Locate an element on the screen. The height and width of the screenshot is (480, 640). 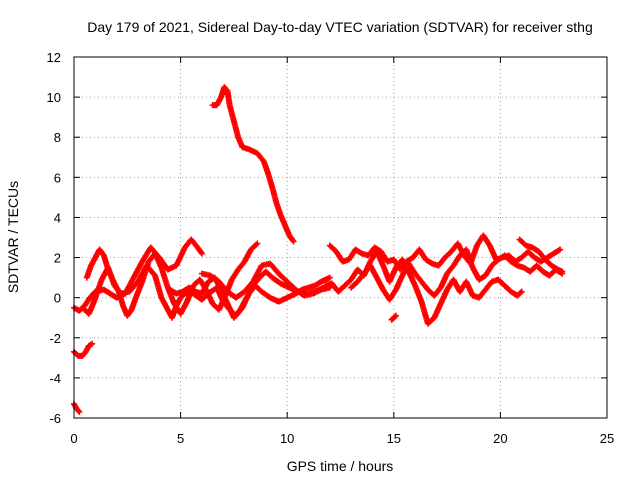
y-tick-label: -2 is located at coordinates (55, 338).